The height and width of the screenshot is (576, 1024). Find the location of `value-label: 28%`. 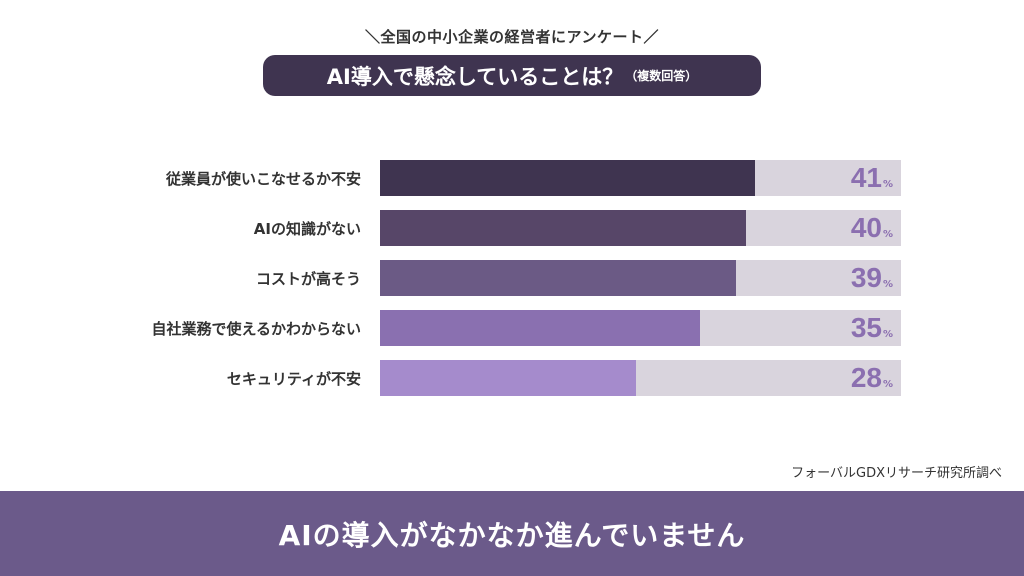

value-label: 28% is located at coordinates (872, 378).